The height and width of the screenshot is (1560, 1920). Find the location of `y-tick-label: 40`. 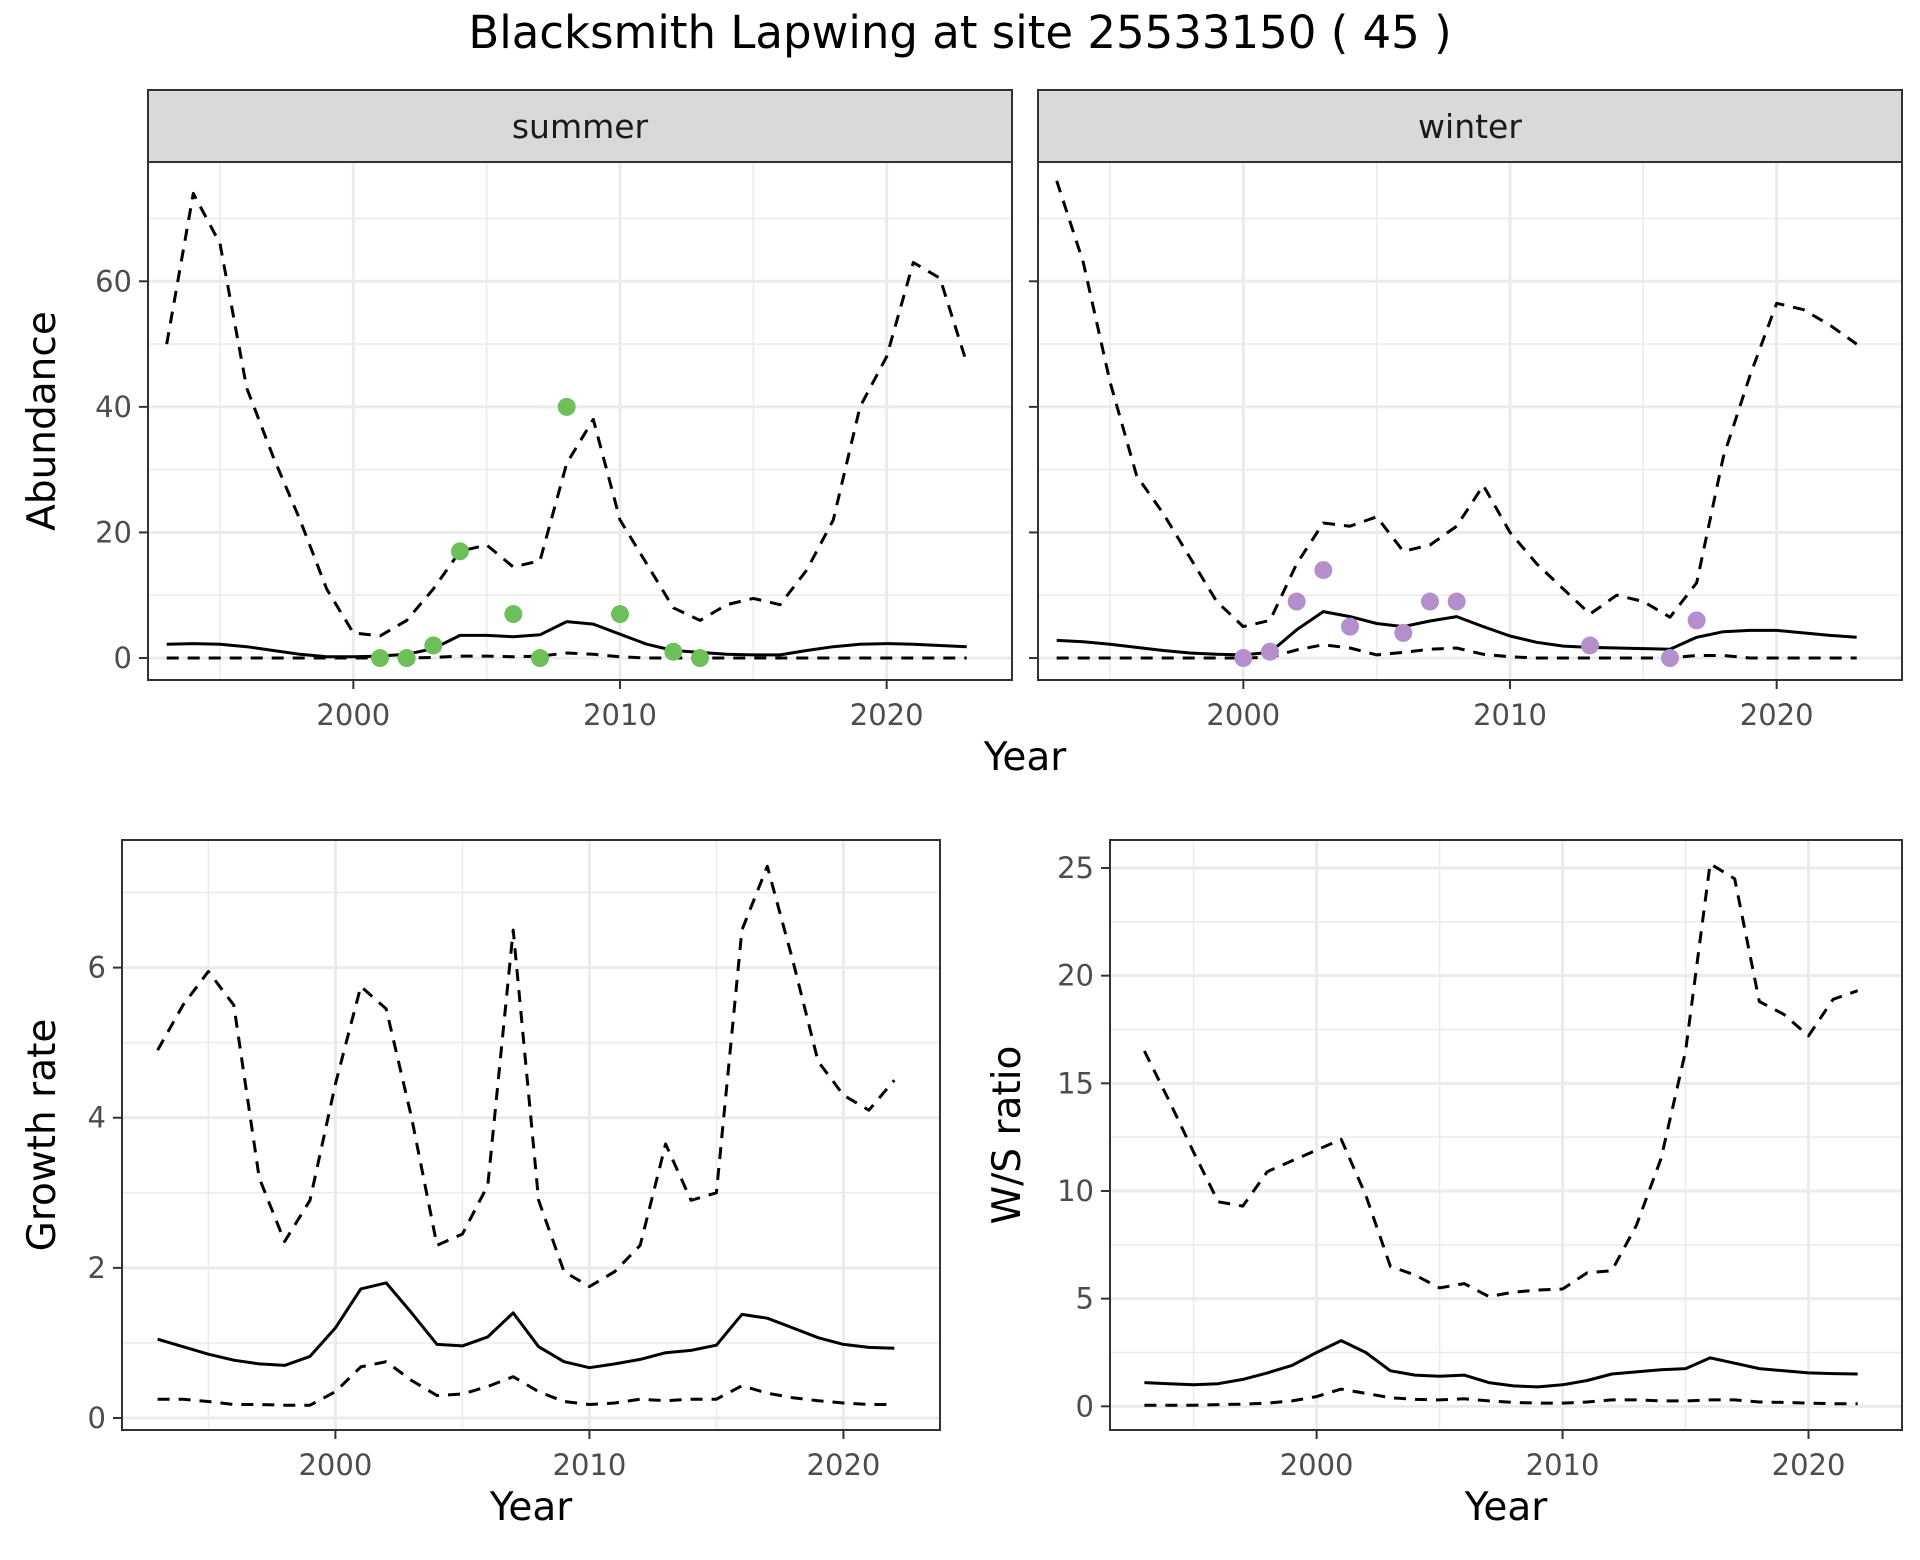

y-tick-label: 40 is located at coordinates (113, 407).